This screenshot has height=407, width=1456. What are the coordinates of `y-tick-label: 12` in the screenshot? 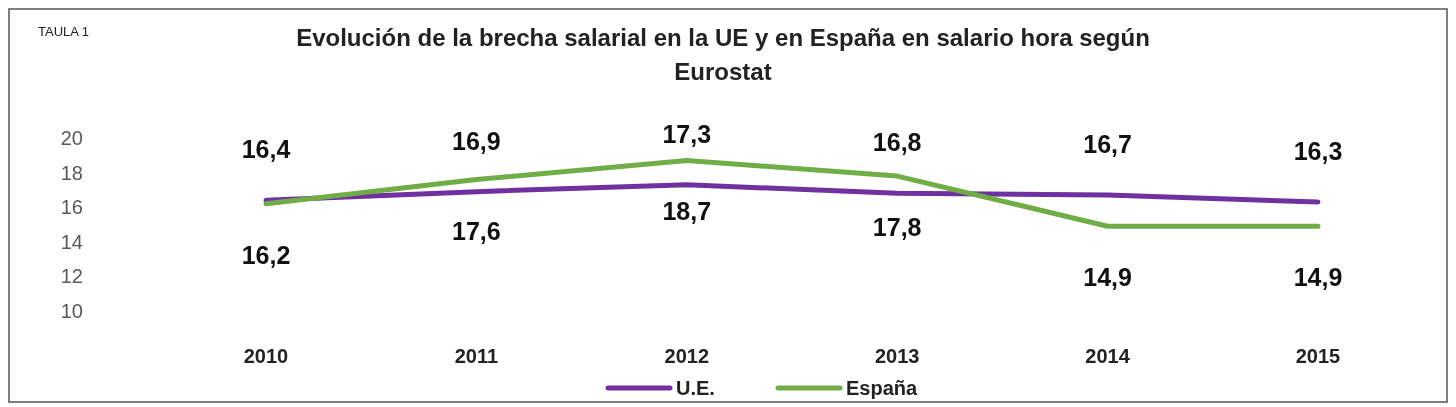 It's located at (71, 276).